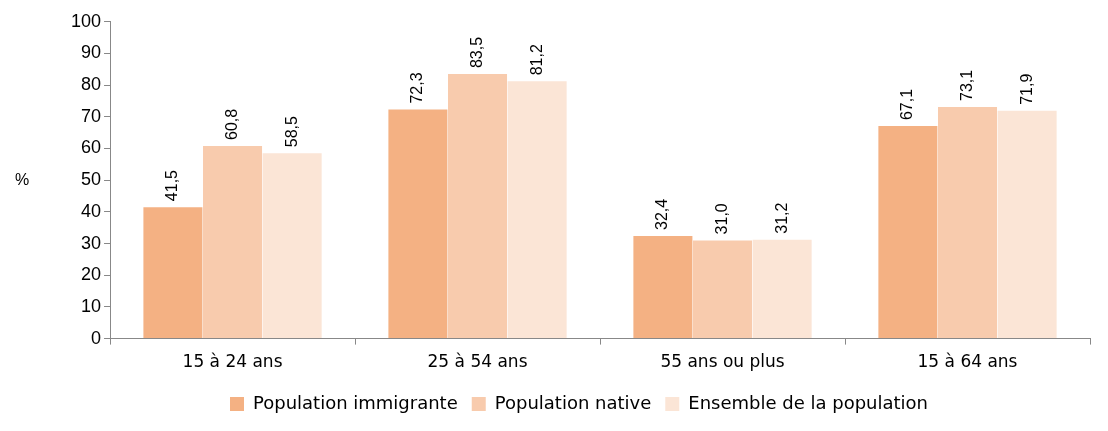  Describe the element at coordinates (477, 361) in the screenshot. I see `x-tick-label: 25 à 54 ans` at that location.